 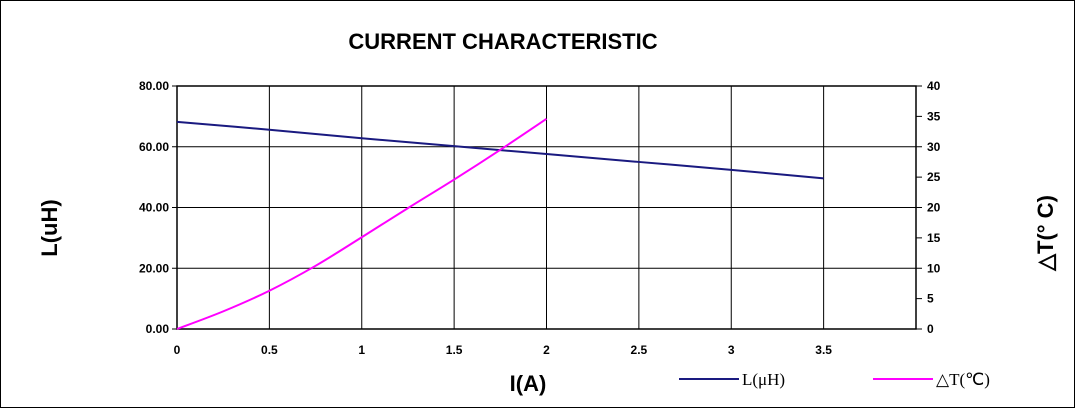 What do you see at coordinates (154, 268) in the screenshot?
I see `y-tick-label: 20.00` at bounding box center [154, 268].